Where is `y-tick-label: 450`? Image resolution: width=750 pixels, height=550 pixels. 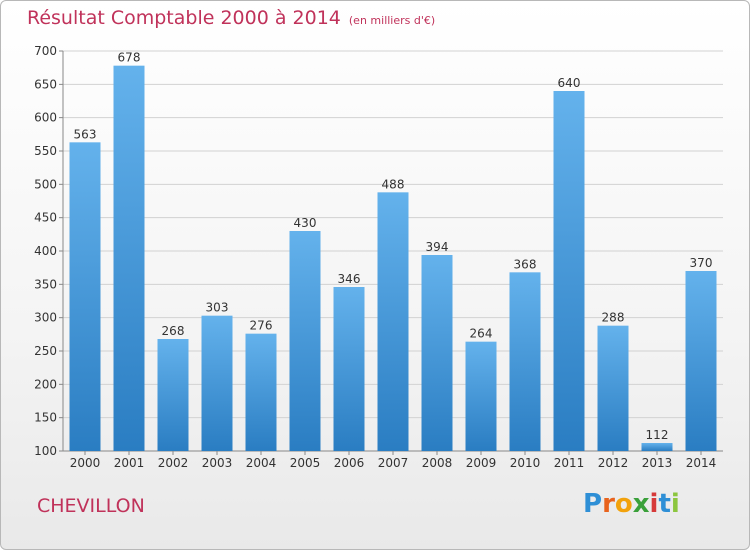 y-tick-label: 450 is located at coordinates (45, 218).